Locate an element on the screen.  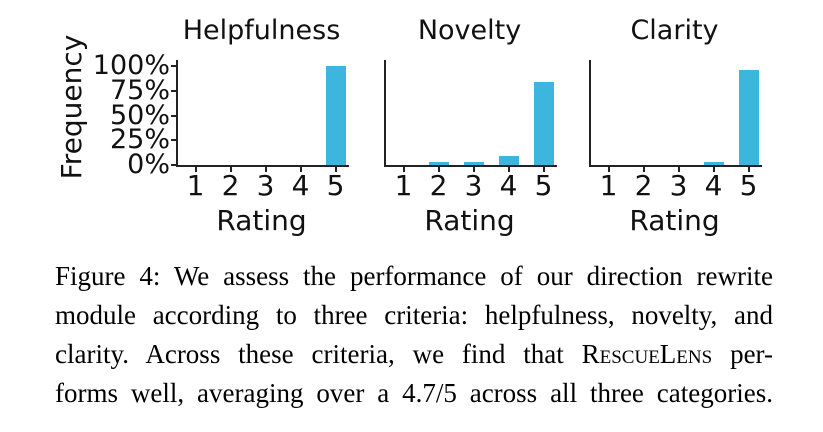
y-tick-label: 25% is located at coordinates (139, 139).